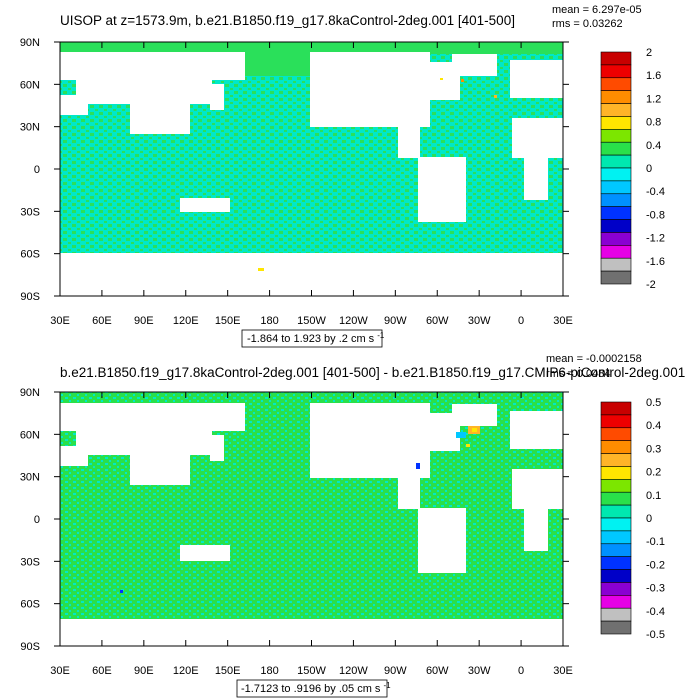 The height and width of the screenshot is (700, 700). Describe the element at coordinates (387, 685) in the screenshot. I see `panel-2-range-sup: -1` at that location.